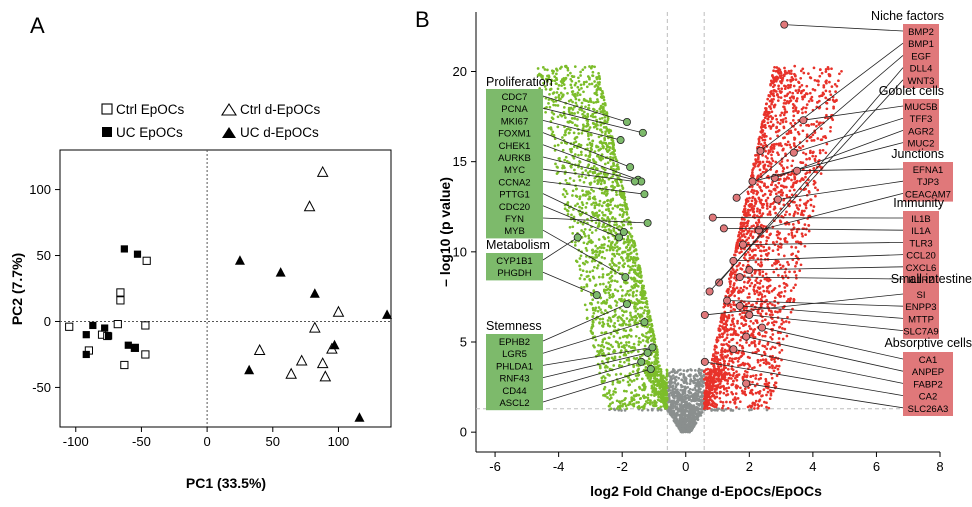 This screenshot has width=972, height=507. Describe the element at coordinates (514, 195) in the screenshot. I see `gene-label-pttg1: PTTG1` at that location.